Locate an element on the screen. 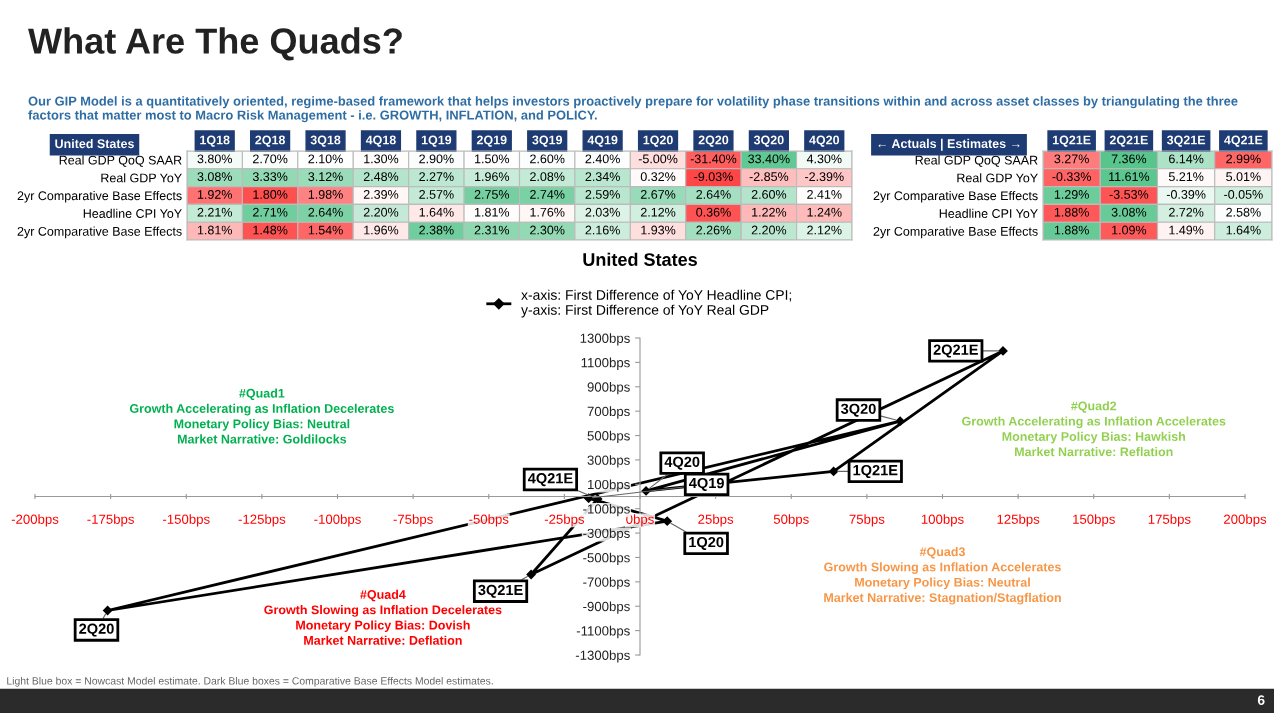  y-tick-label: Headline CPI YoY is located at coordinates (988, 213).